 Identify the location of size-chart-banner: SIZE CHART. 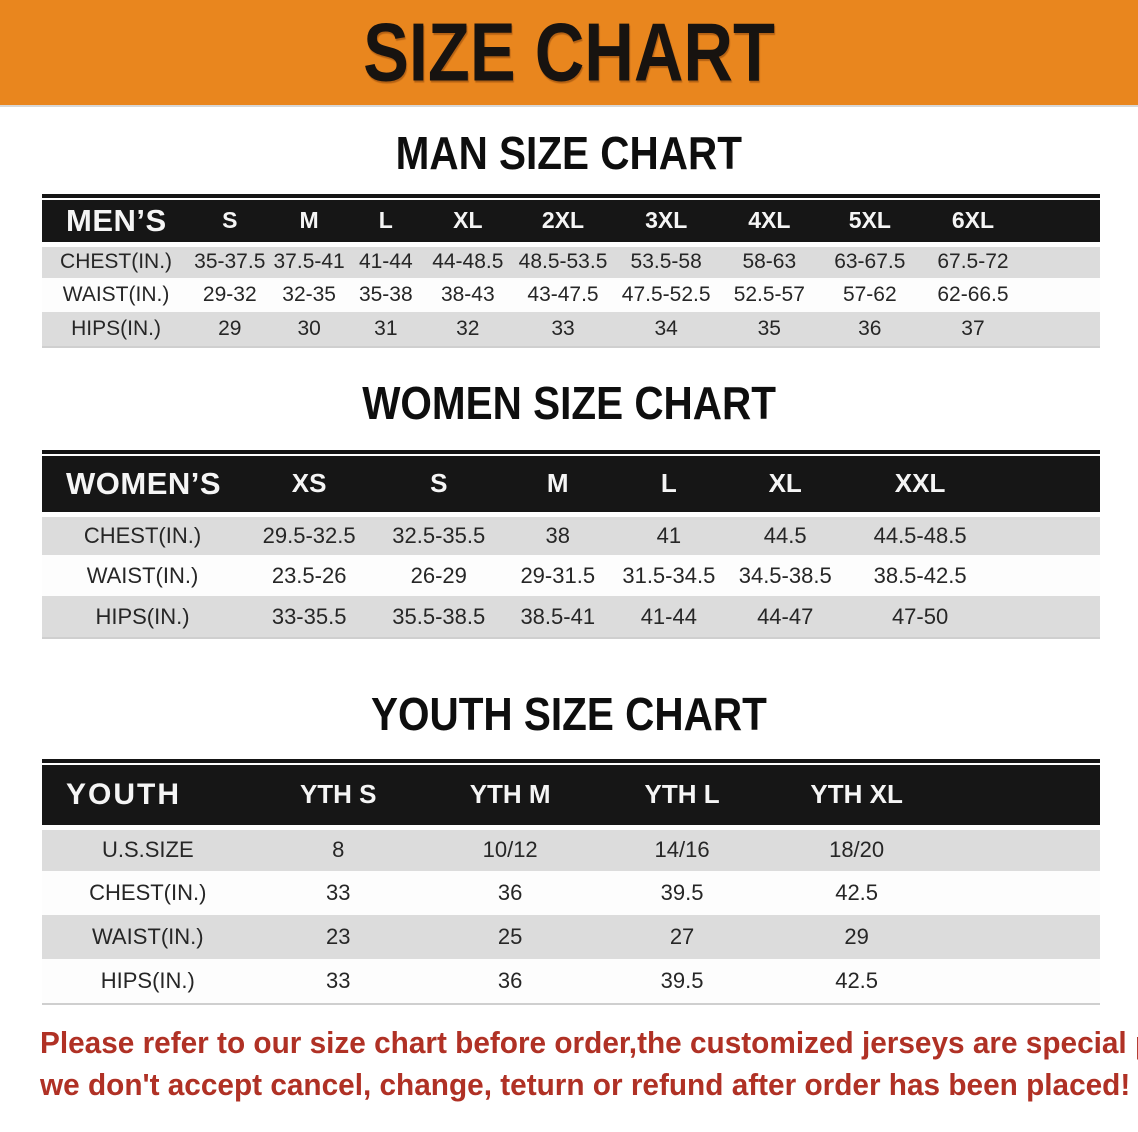
(569, 53).